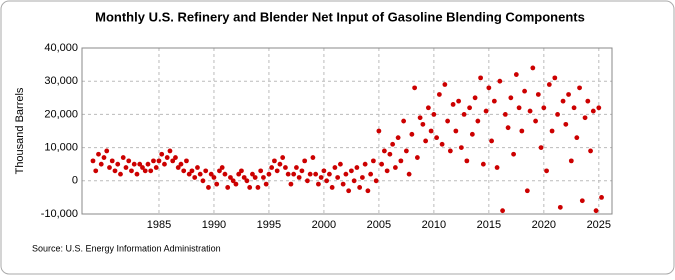  I want to click on y-tick-label: 20,000, so click(61, 114).